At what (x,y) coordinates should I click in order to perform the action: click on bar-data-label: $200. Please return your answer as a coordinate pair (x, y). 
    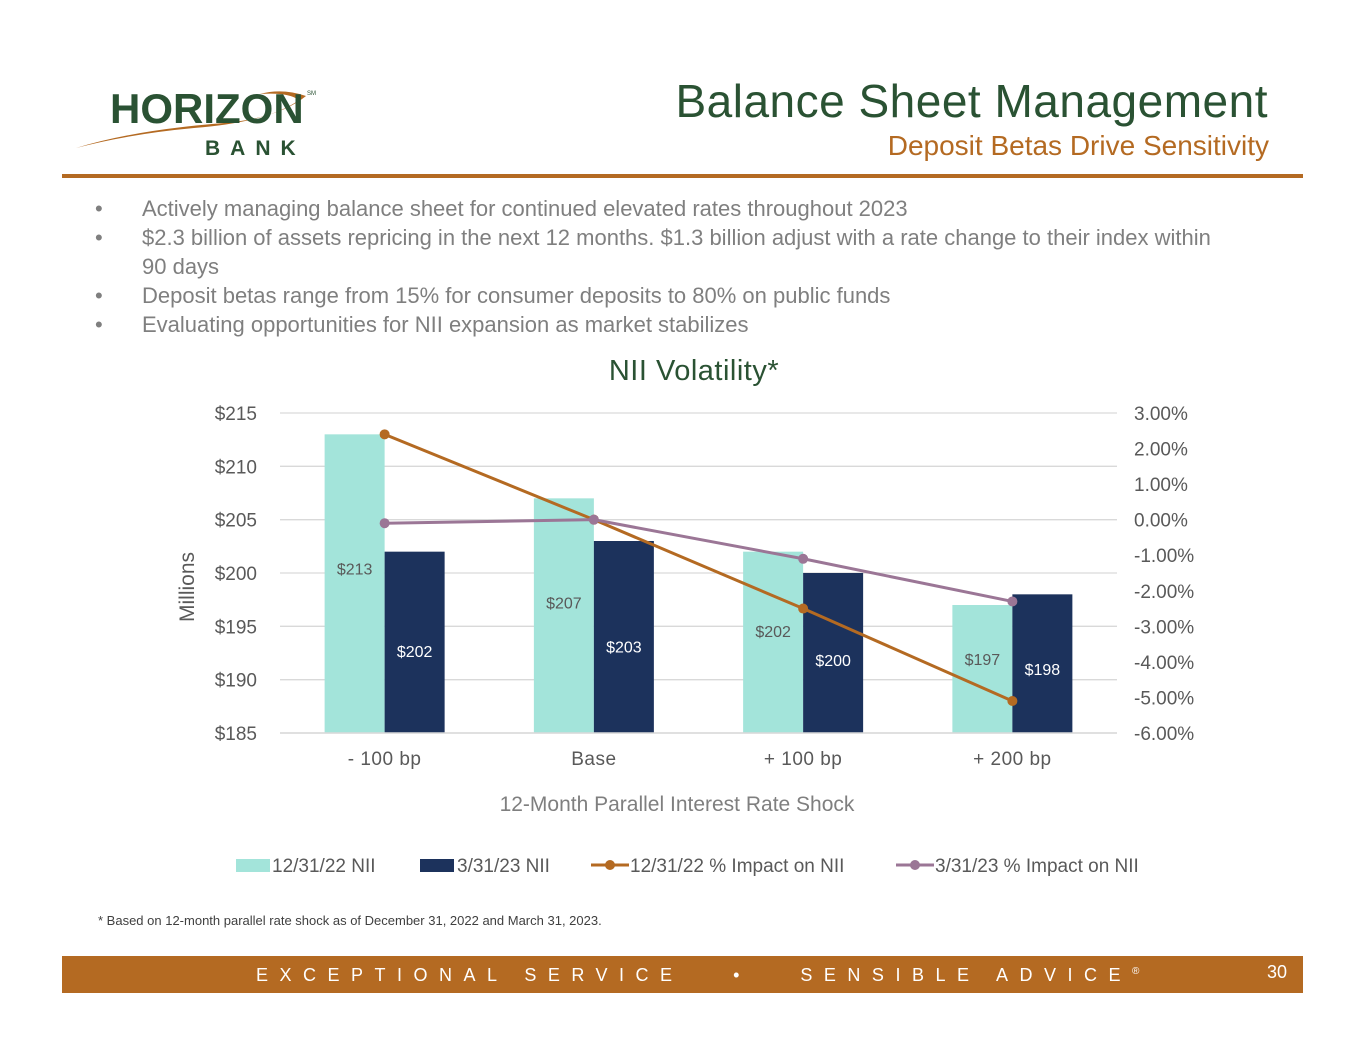
    Looking at the image, I should click on (833, 661).